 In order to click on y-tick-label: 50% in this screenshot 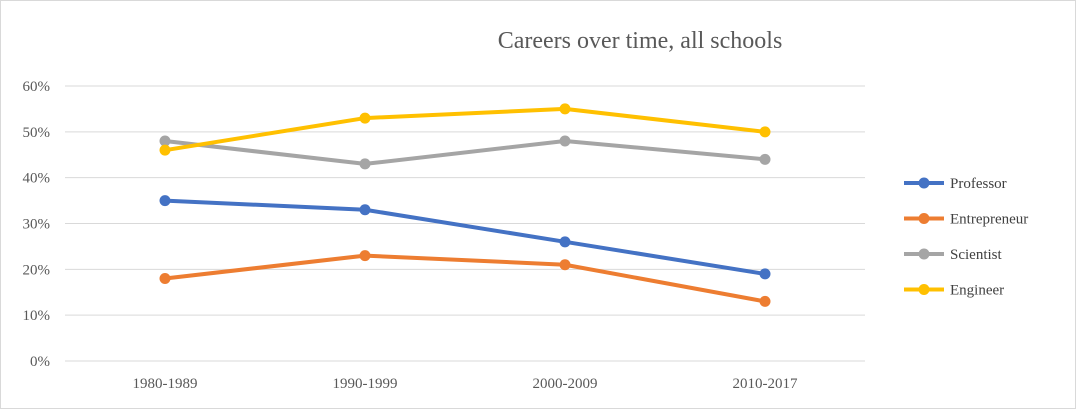, I will do `click(37, 133)`.